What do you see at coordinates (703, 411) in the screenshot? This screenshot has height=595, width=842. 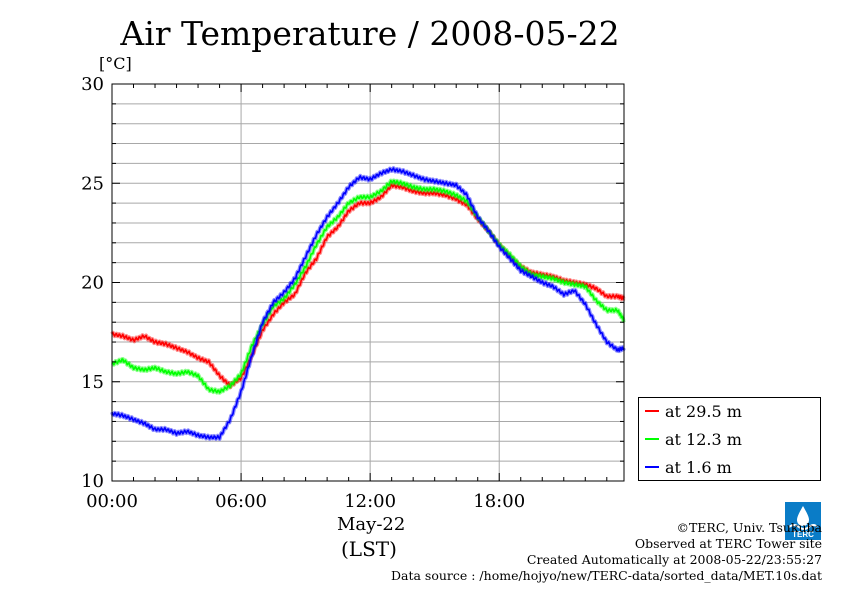 I see `legend-label: at 29.5 m` at bounding box center [703, 411].